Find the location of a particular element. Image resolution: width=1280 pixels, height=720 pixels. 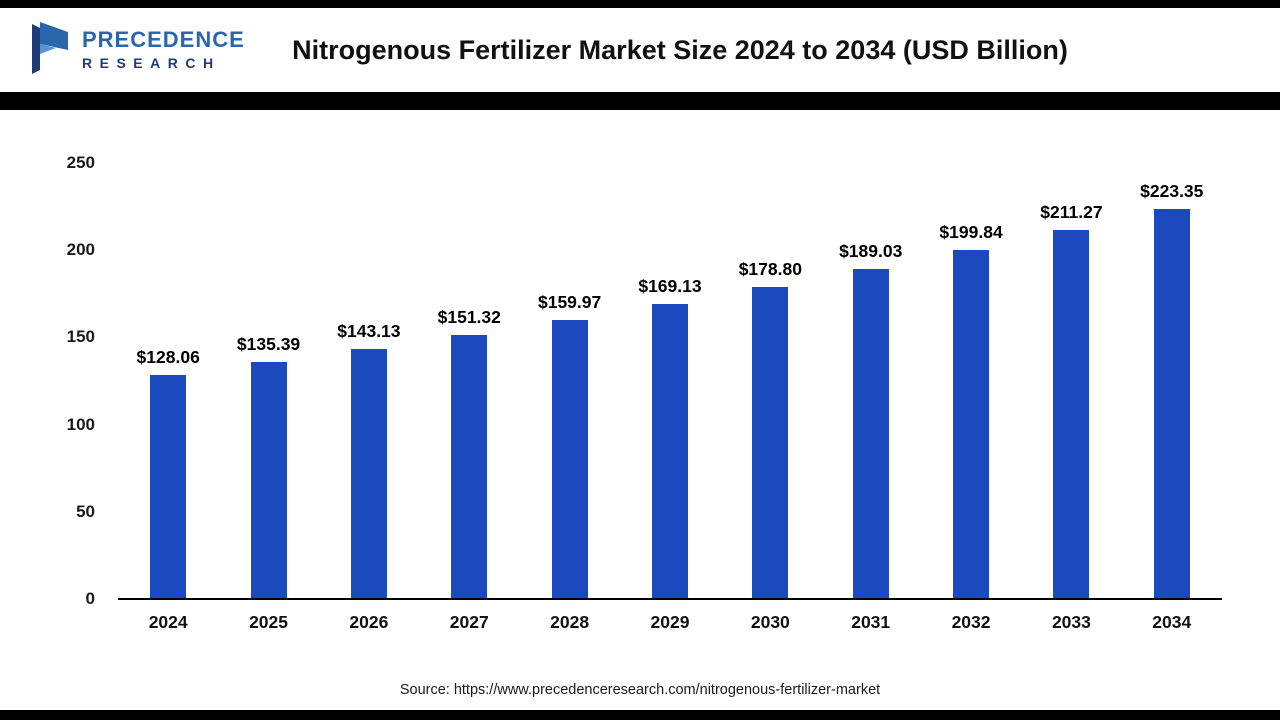

bar-slot: $135.39 is located at coordinates (268, 380).